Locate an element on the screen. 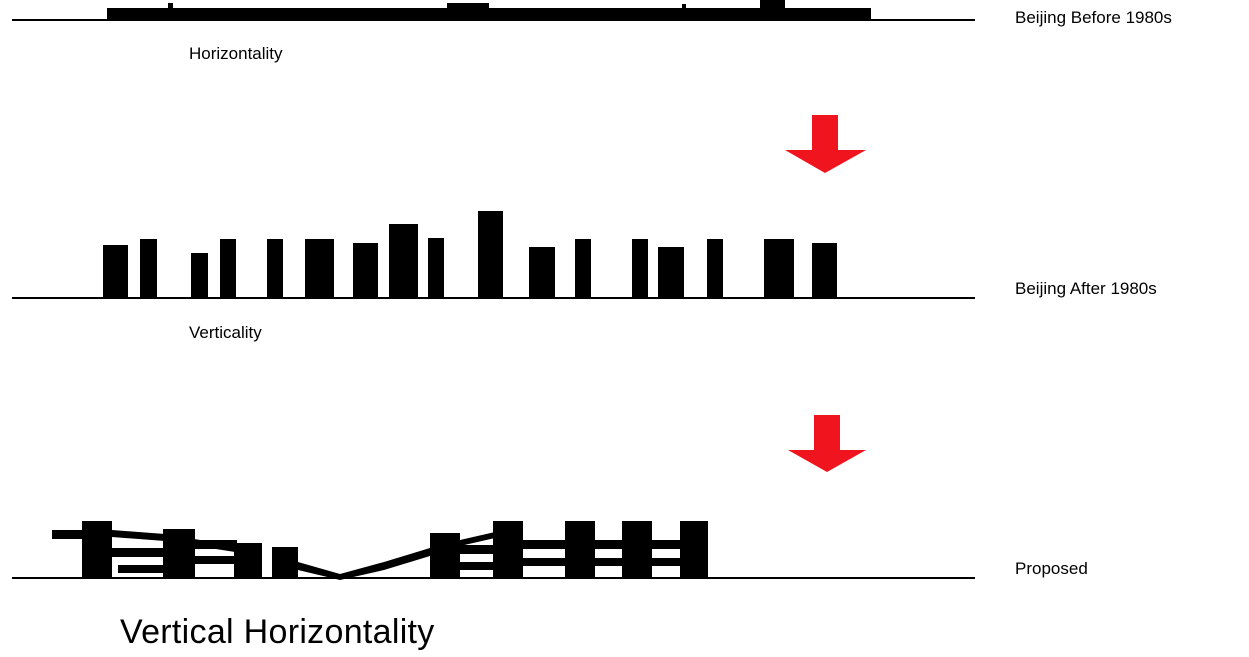 The width and height of the screenshot is (1249, 657). horizontal-mass is located at coordinates (489, 14).